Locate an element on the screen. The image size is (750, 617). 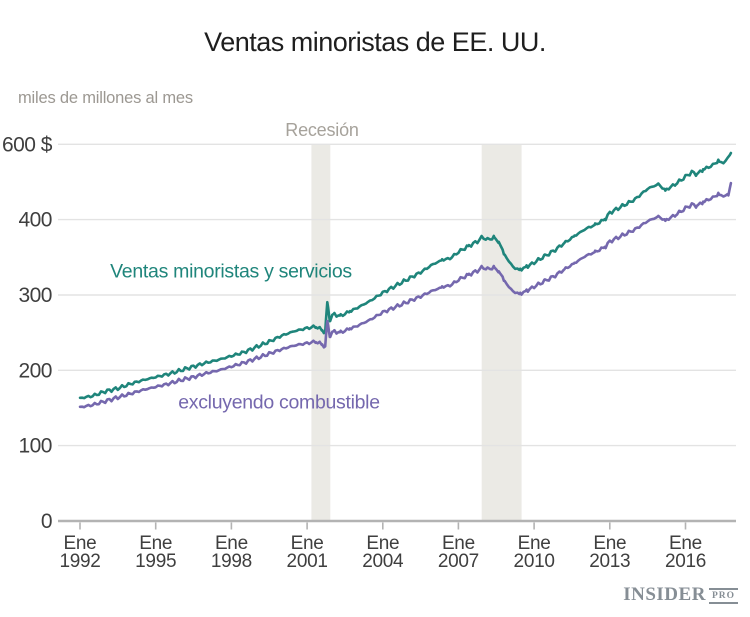
chart-subtitle: miles de millones al mes is located at coordinates (105, 98).